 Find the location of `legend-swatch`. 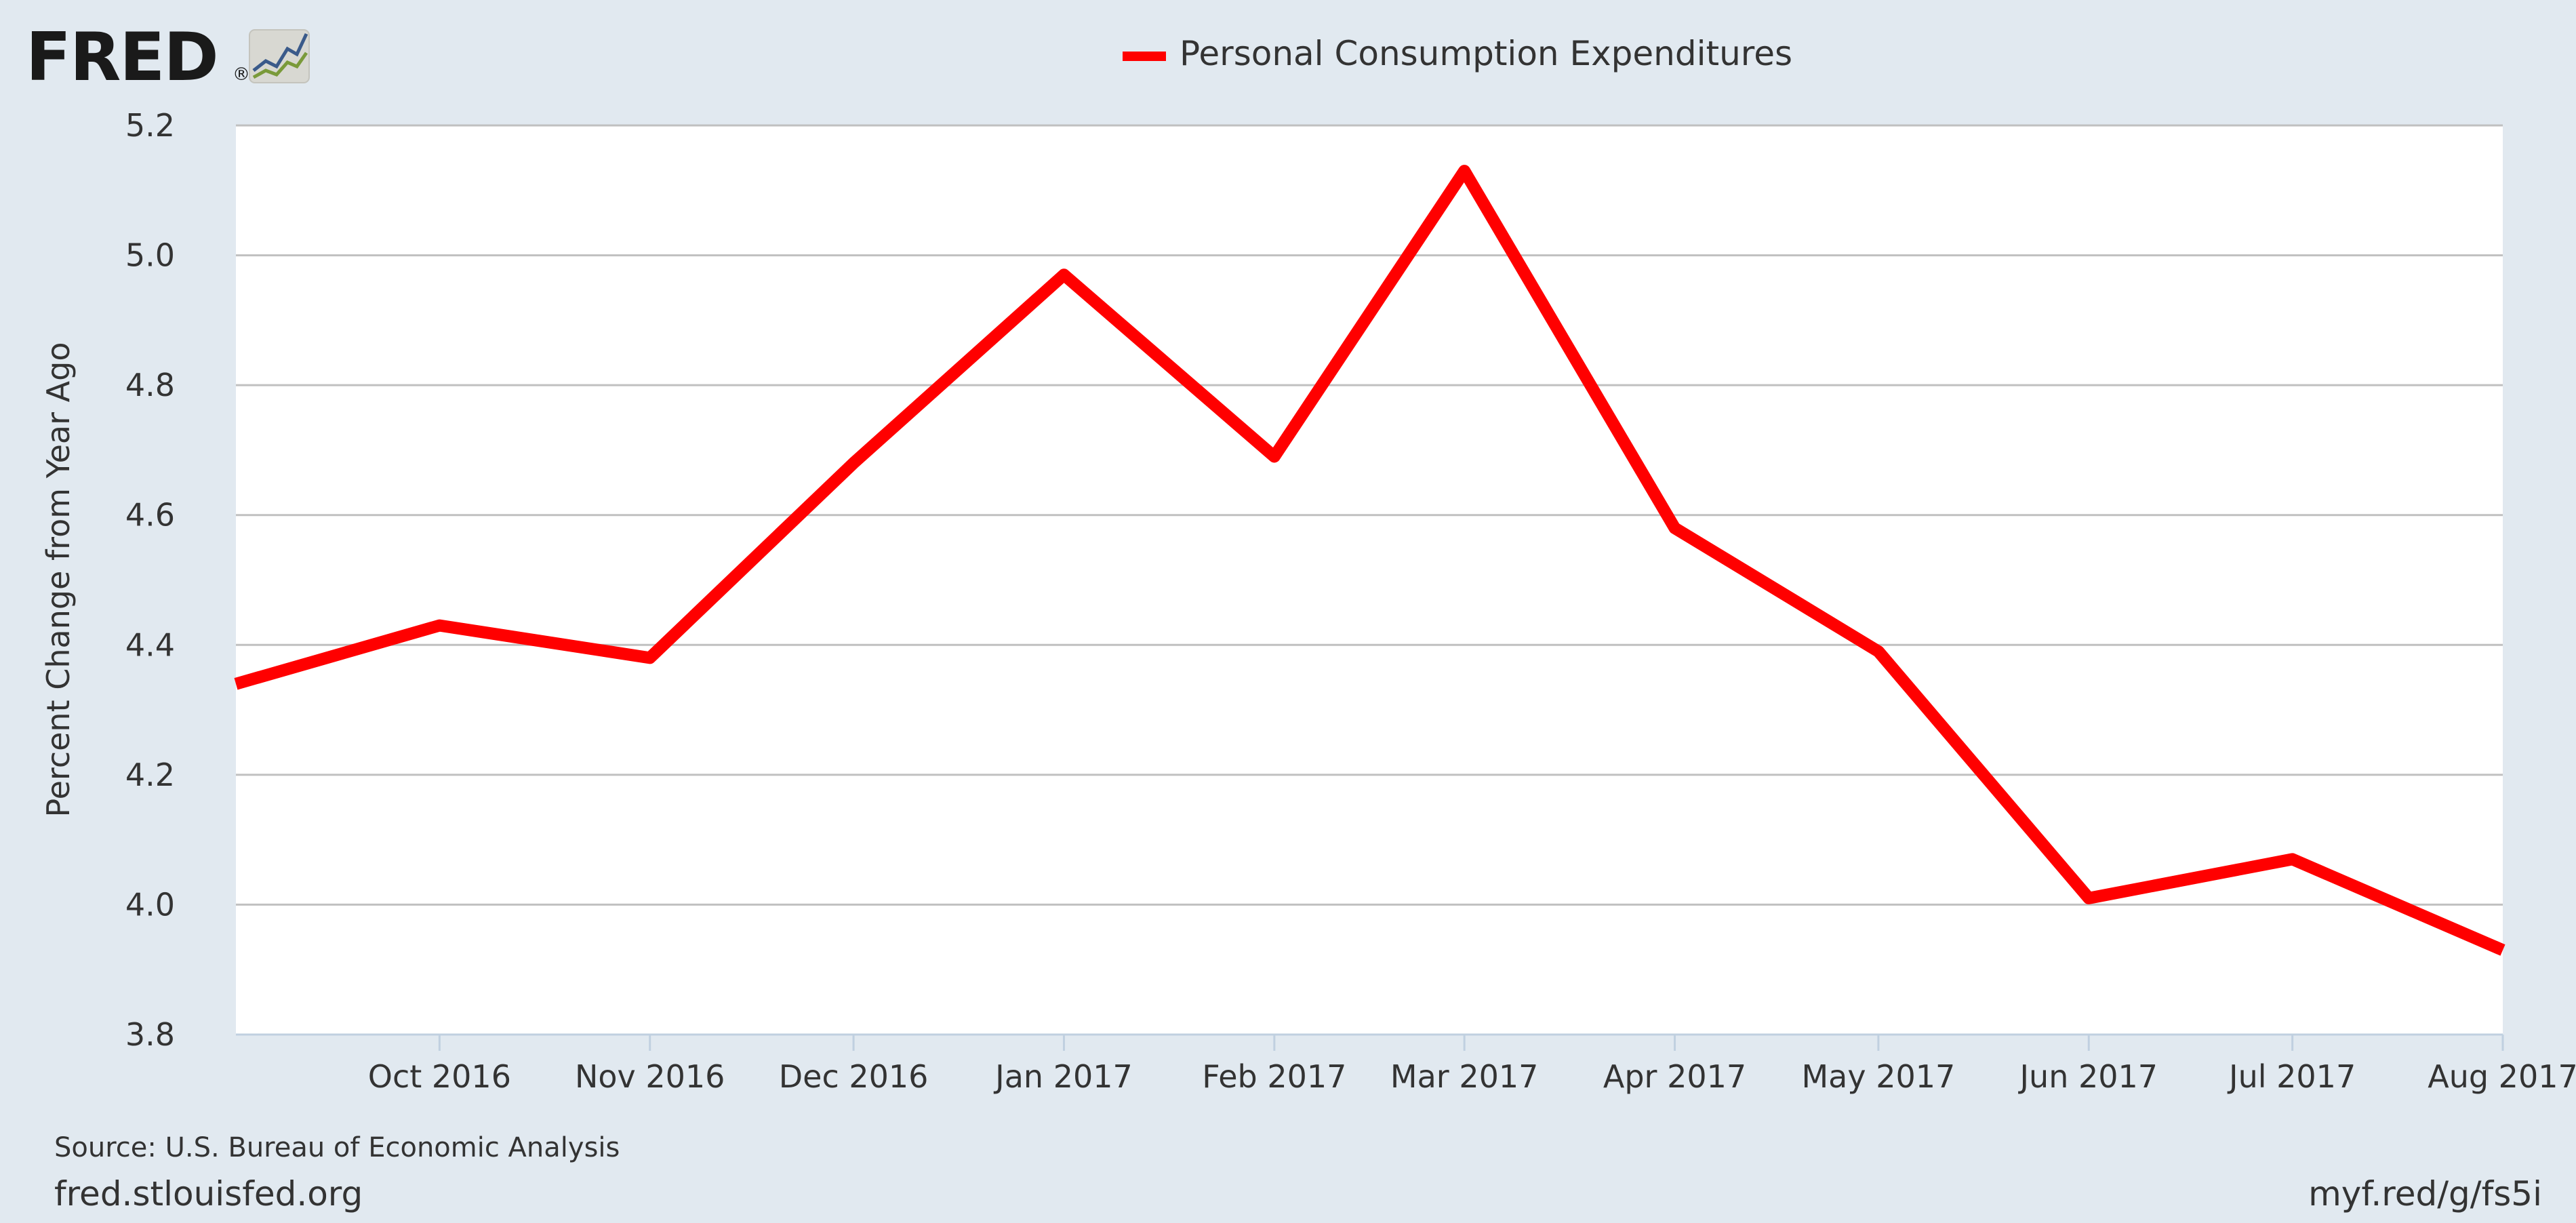

legend-swatch is located at coordinates (1144, 57).